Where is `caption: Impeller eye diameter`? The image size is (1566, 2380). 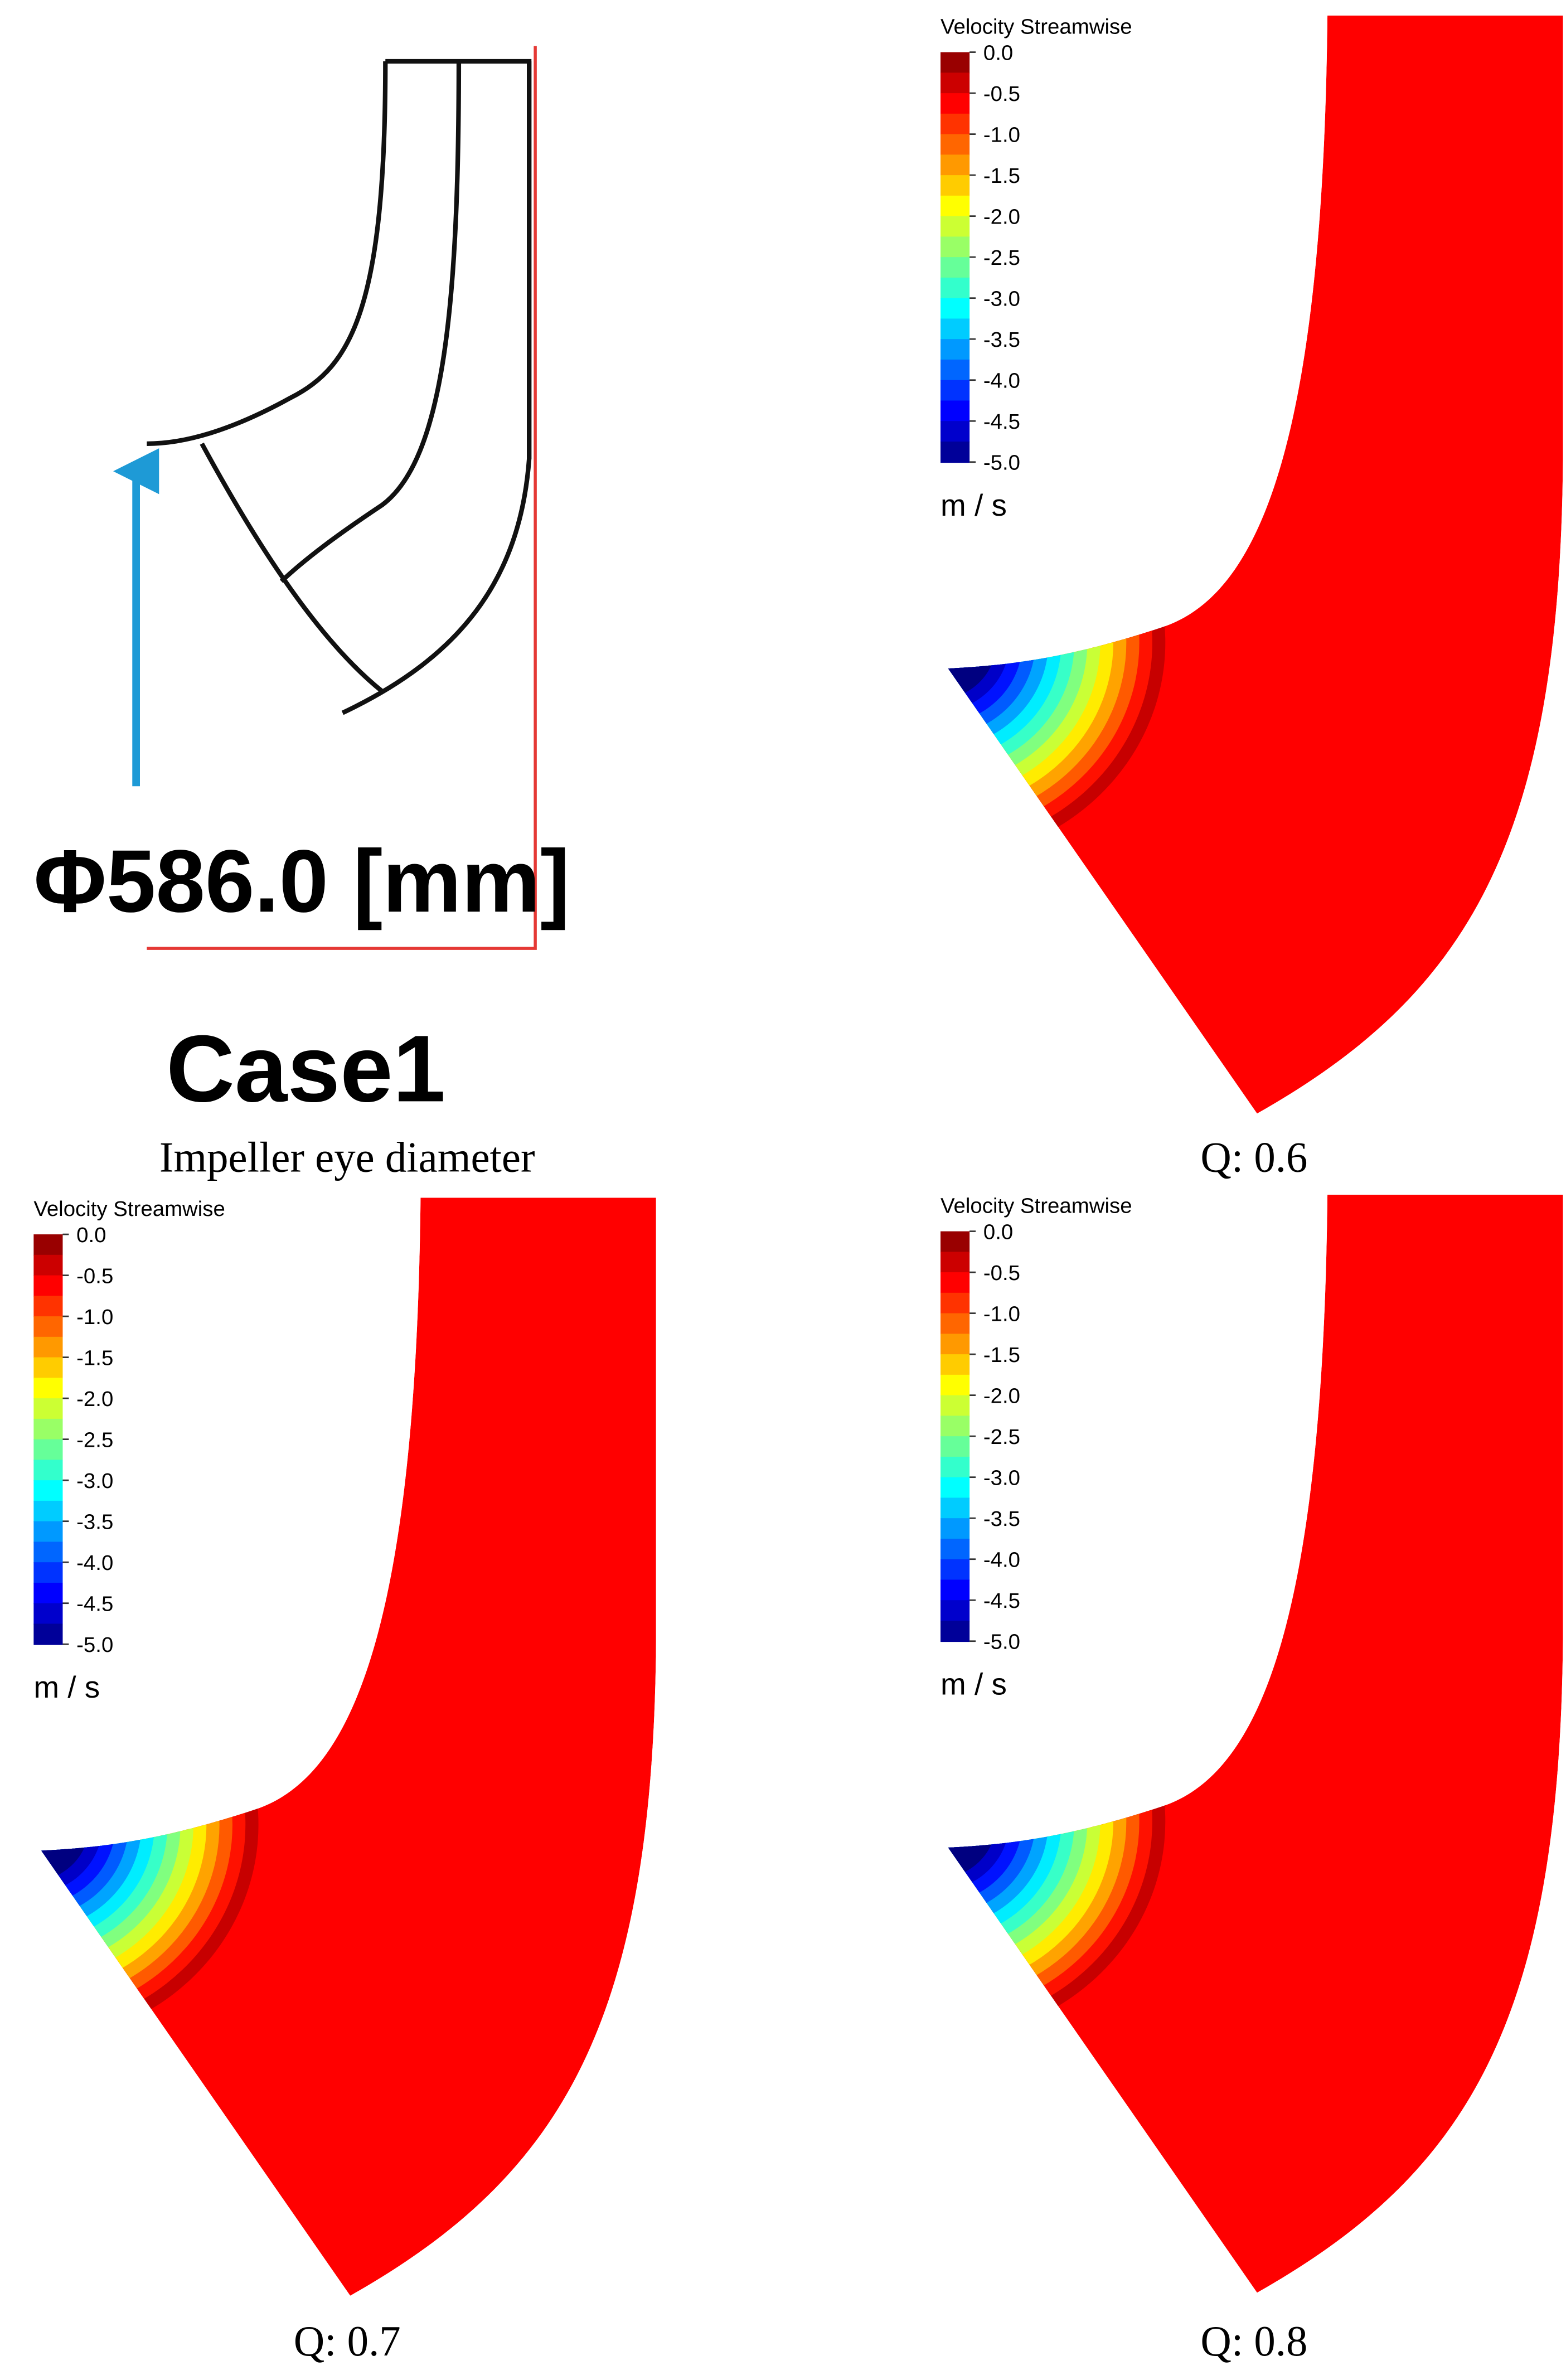
caption: Impeller eye diameter is located at coordinates (347, 1157).